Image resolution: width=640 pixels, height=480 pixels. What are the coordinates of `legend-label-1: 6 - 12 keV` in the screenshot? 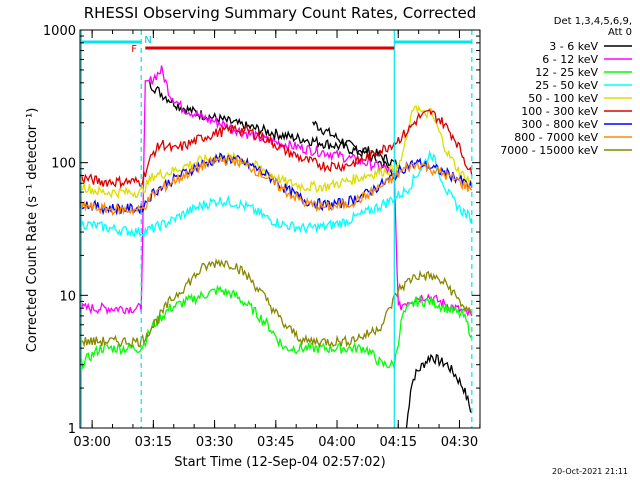 It's located at (570, 59).